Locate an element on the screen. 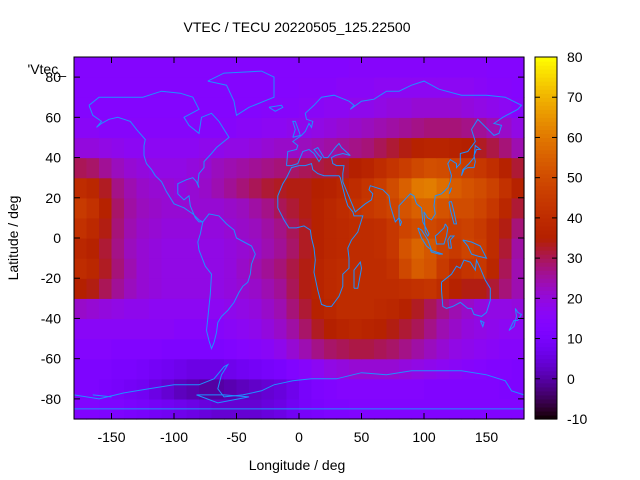  plot-key-label: 'Vtec_ is located at coordinates (47, 69).